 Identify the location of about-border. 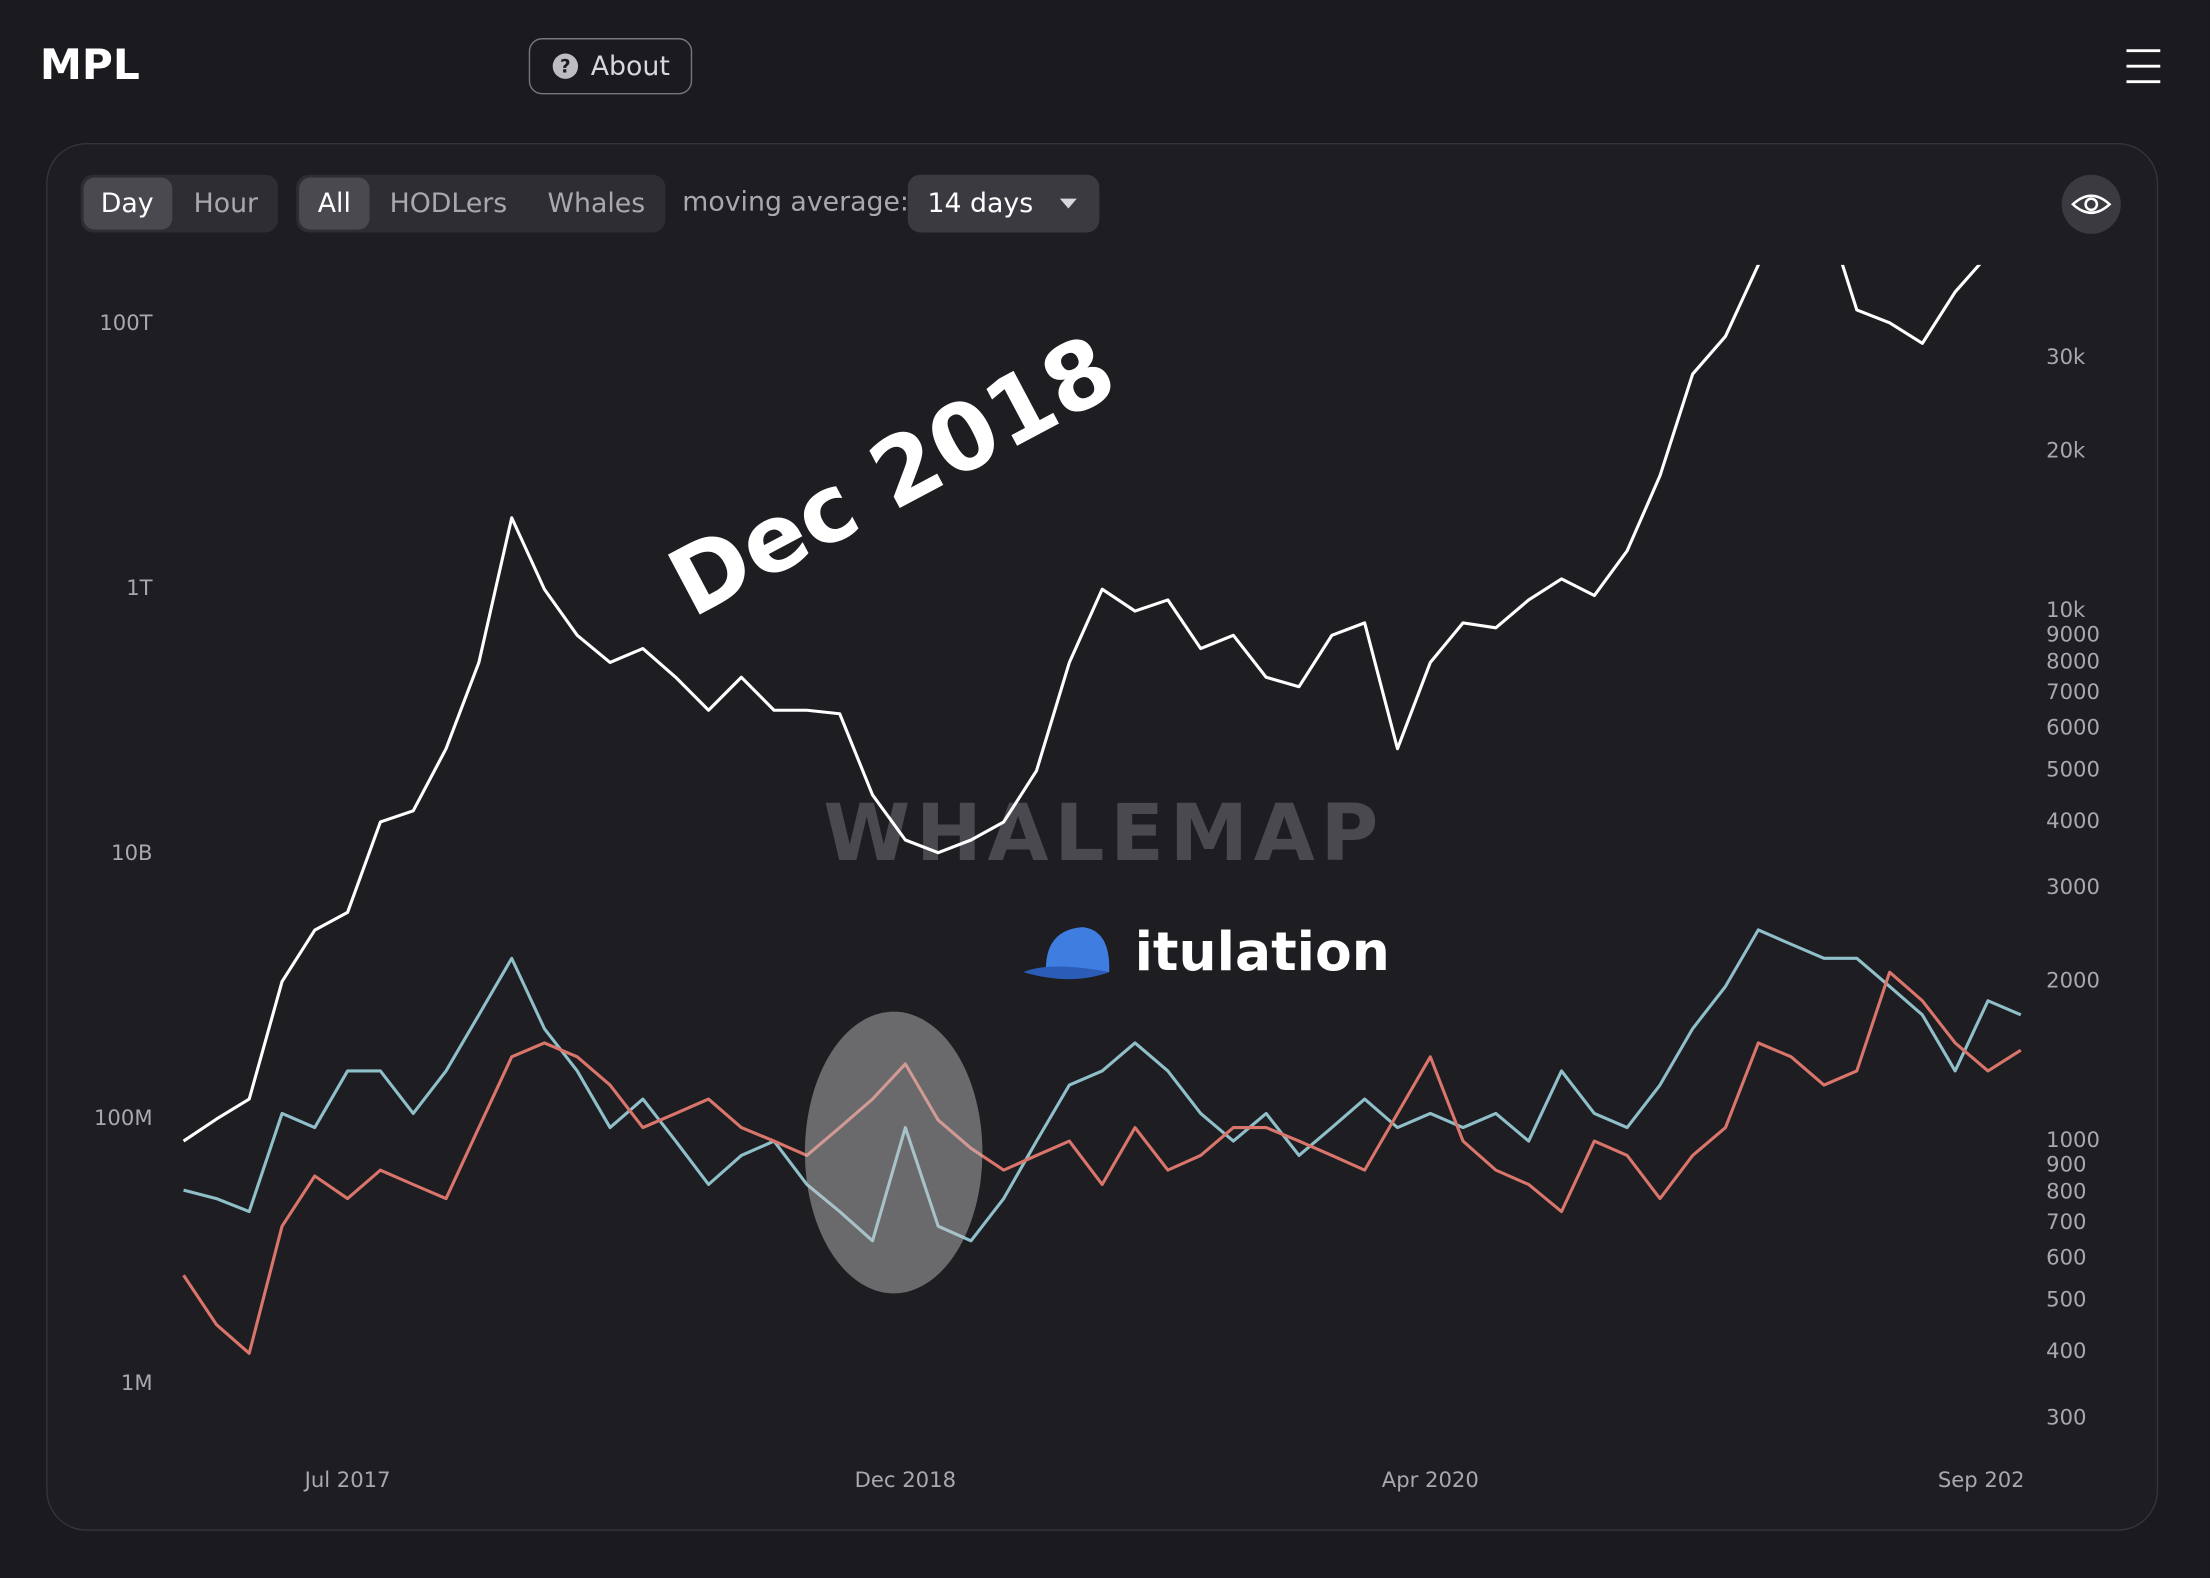
(610, 66).